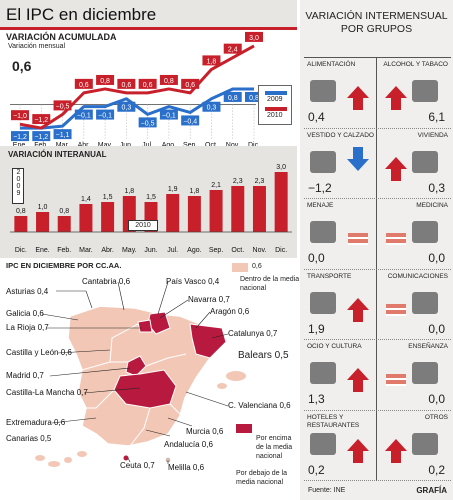 This screenshot has width=453, height=500. I want to click on bar-value-label: 1,4, so click(86, 199).